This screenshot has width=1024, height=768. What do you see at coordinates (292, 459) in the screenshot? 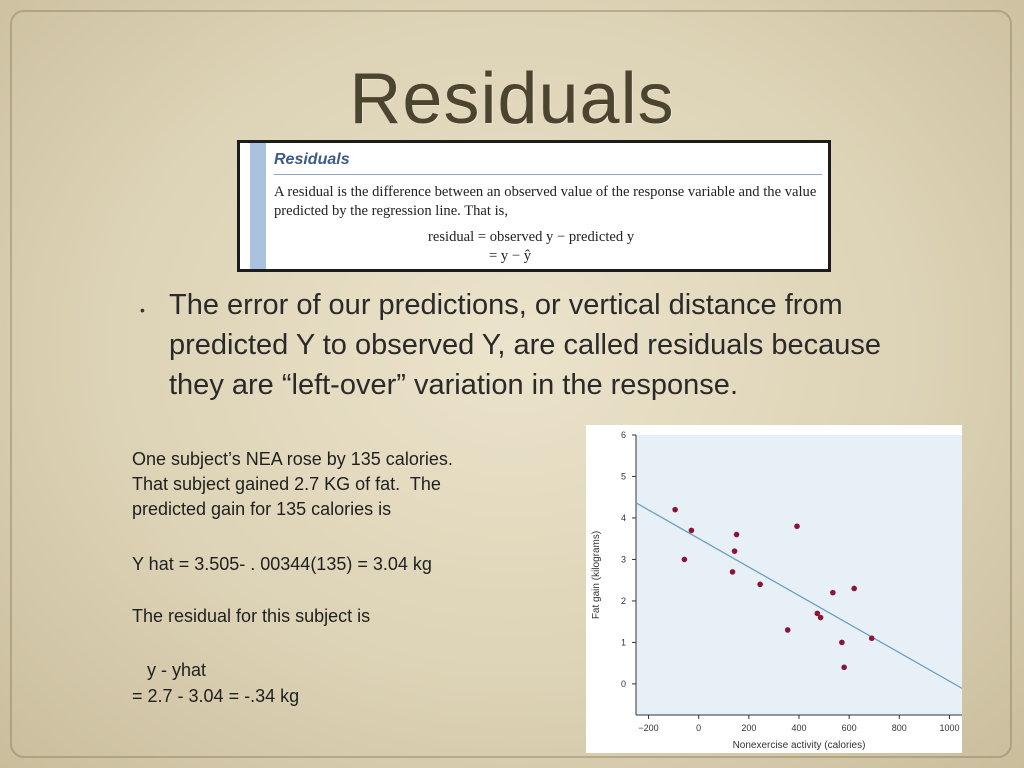
I see `body-line: One subject’s NEA rose by 135 calories.` at bounding box center [292, 459].